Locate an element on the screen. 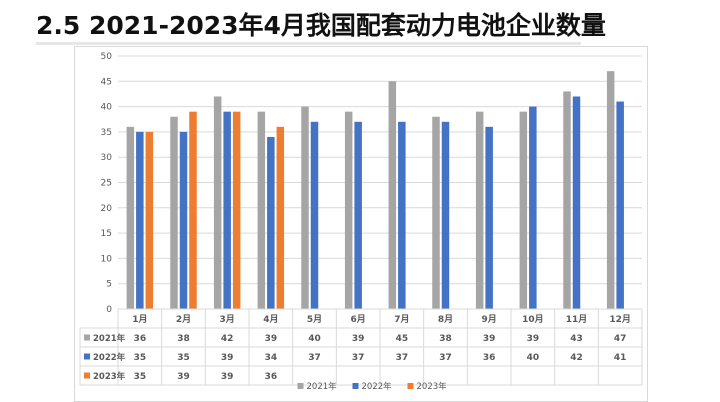 The width and height of the screenshot is (720, 402). table-value: 47 is located at coordinates (620, 339).